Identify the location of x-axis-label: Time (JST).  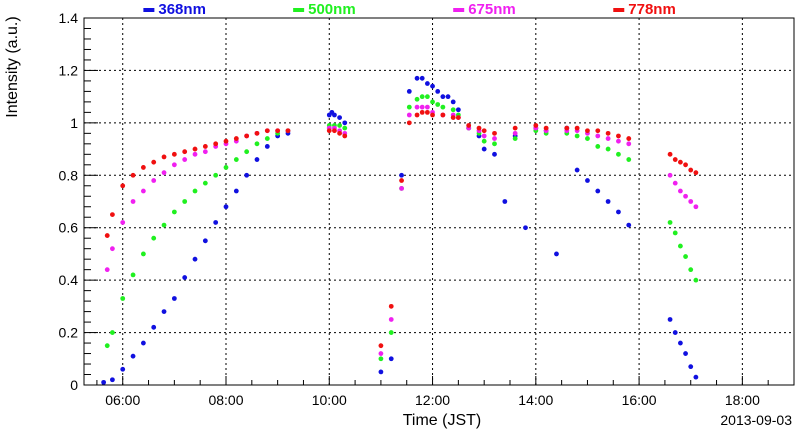
(442, 420).